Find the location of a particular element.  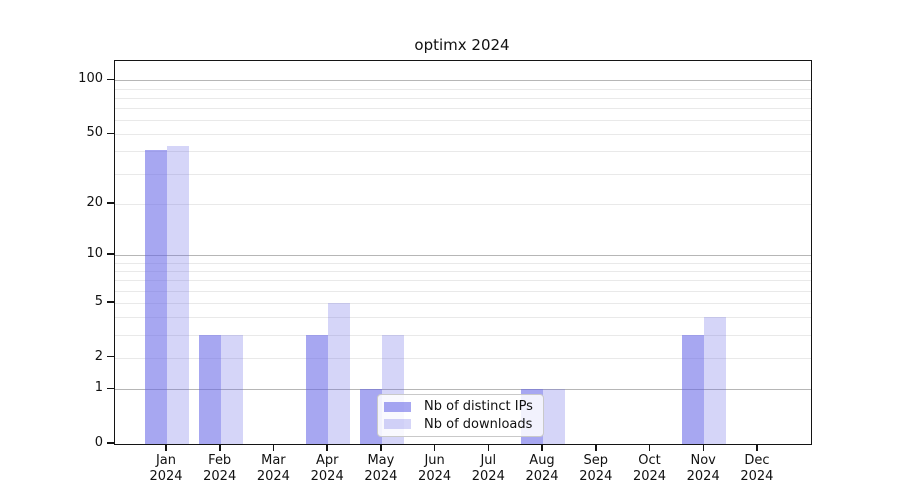

y-tick-label: 5 is located at coordinates (98, 301).